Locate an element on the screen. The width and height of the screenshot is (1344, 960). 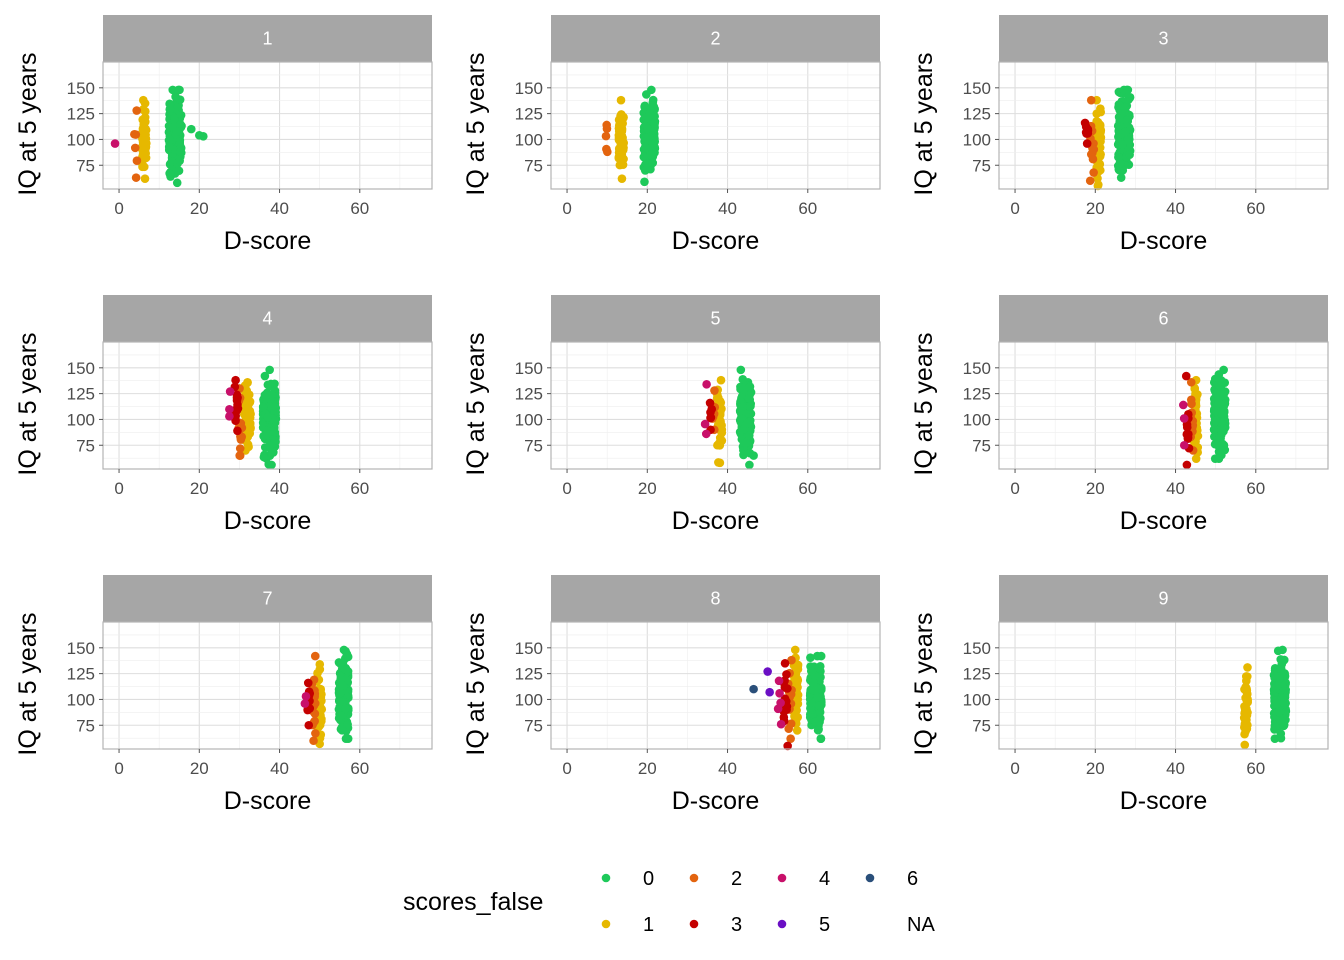
legend-entry-na: NA is located at coordinates (921, 925).